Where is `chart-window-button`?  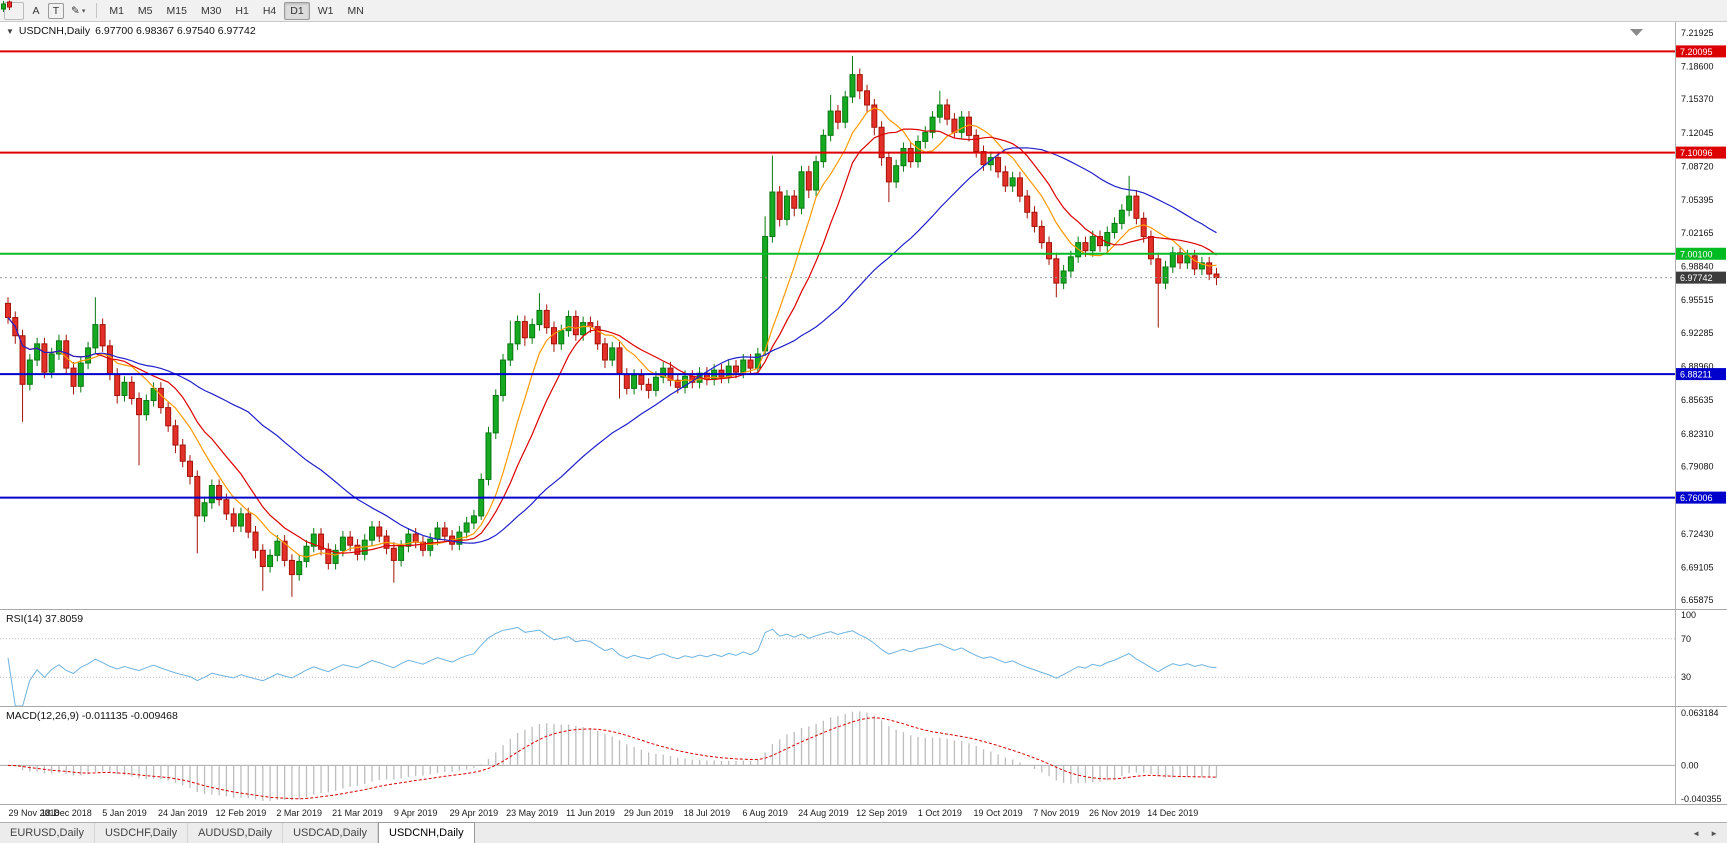
chart-window-button is located at coordinates (12, 10).